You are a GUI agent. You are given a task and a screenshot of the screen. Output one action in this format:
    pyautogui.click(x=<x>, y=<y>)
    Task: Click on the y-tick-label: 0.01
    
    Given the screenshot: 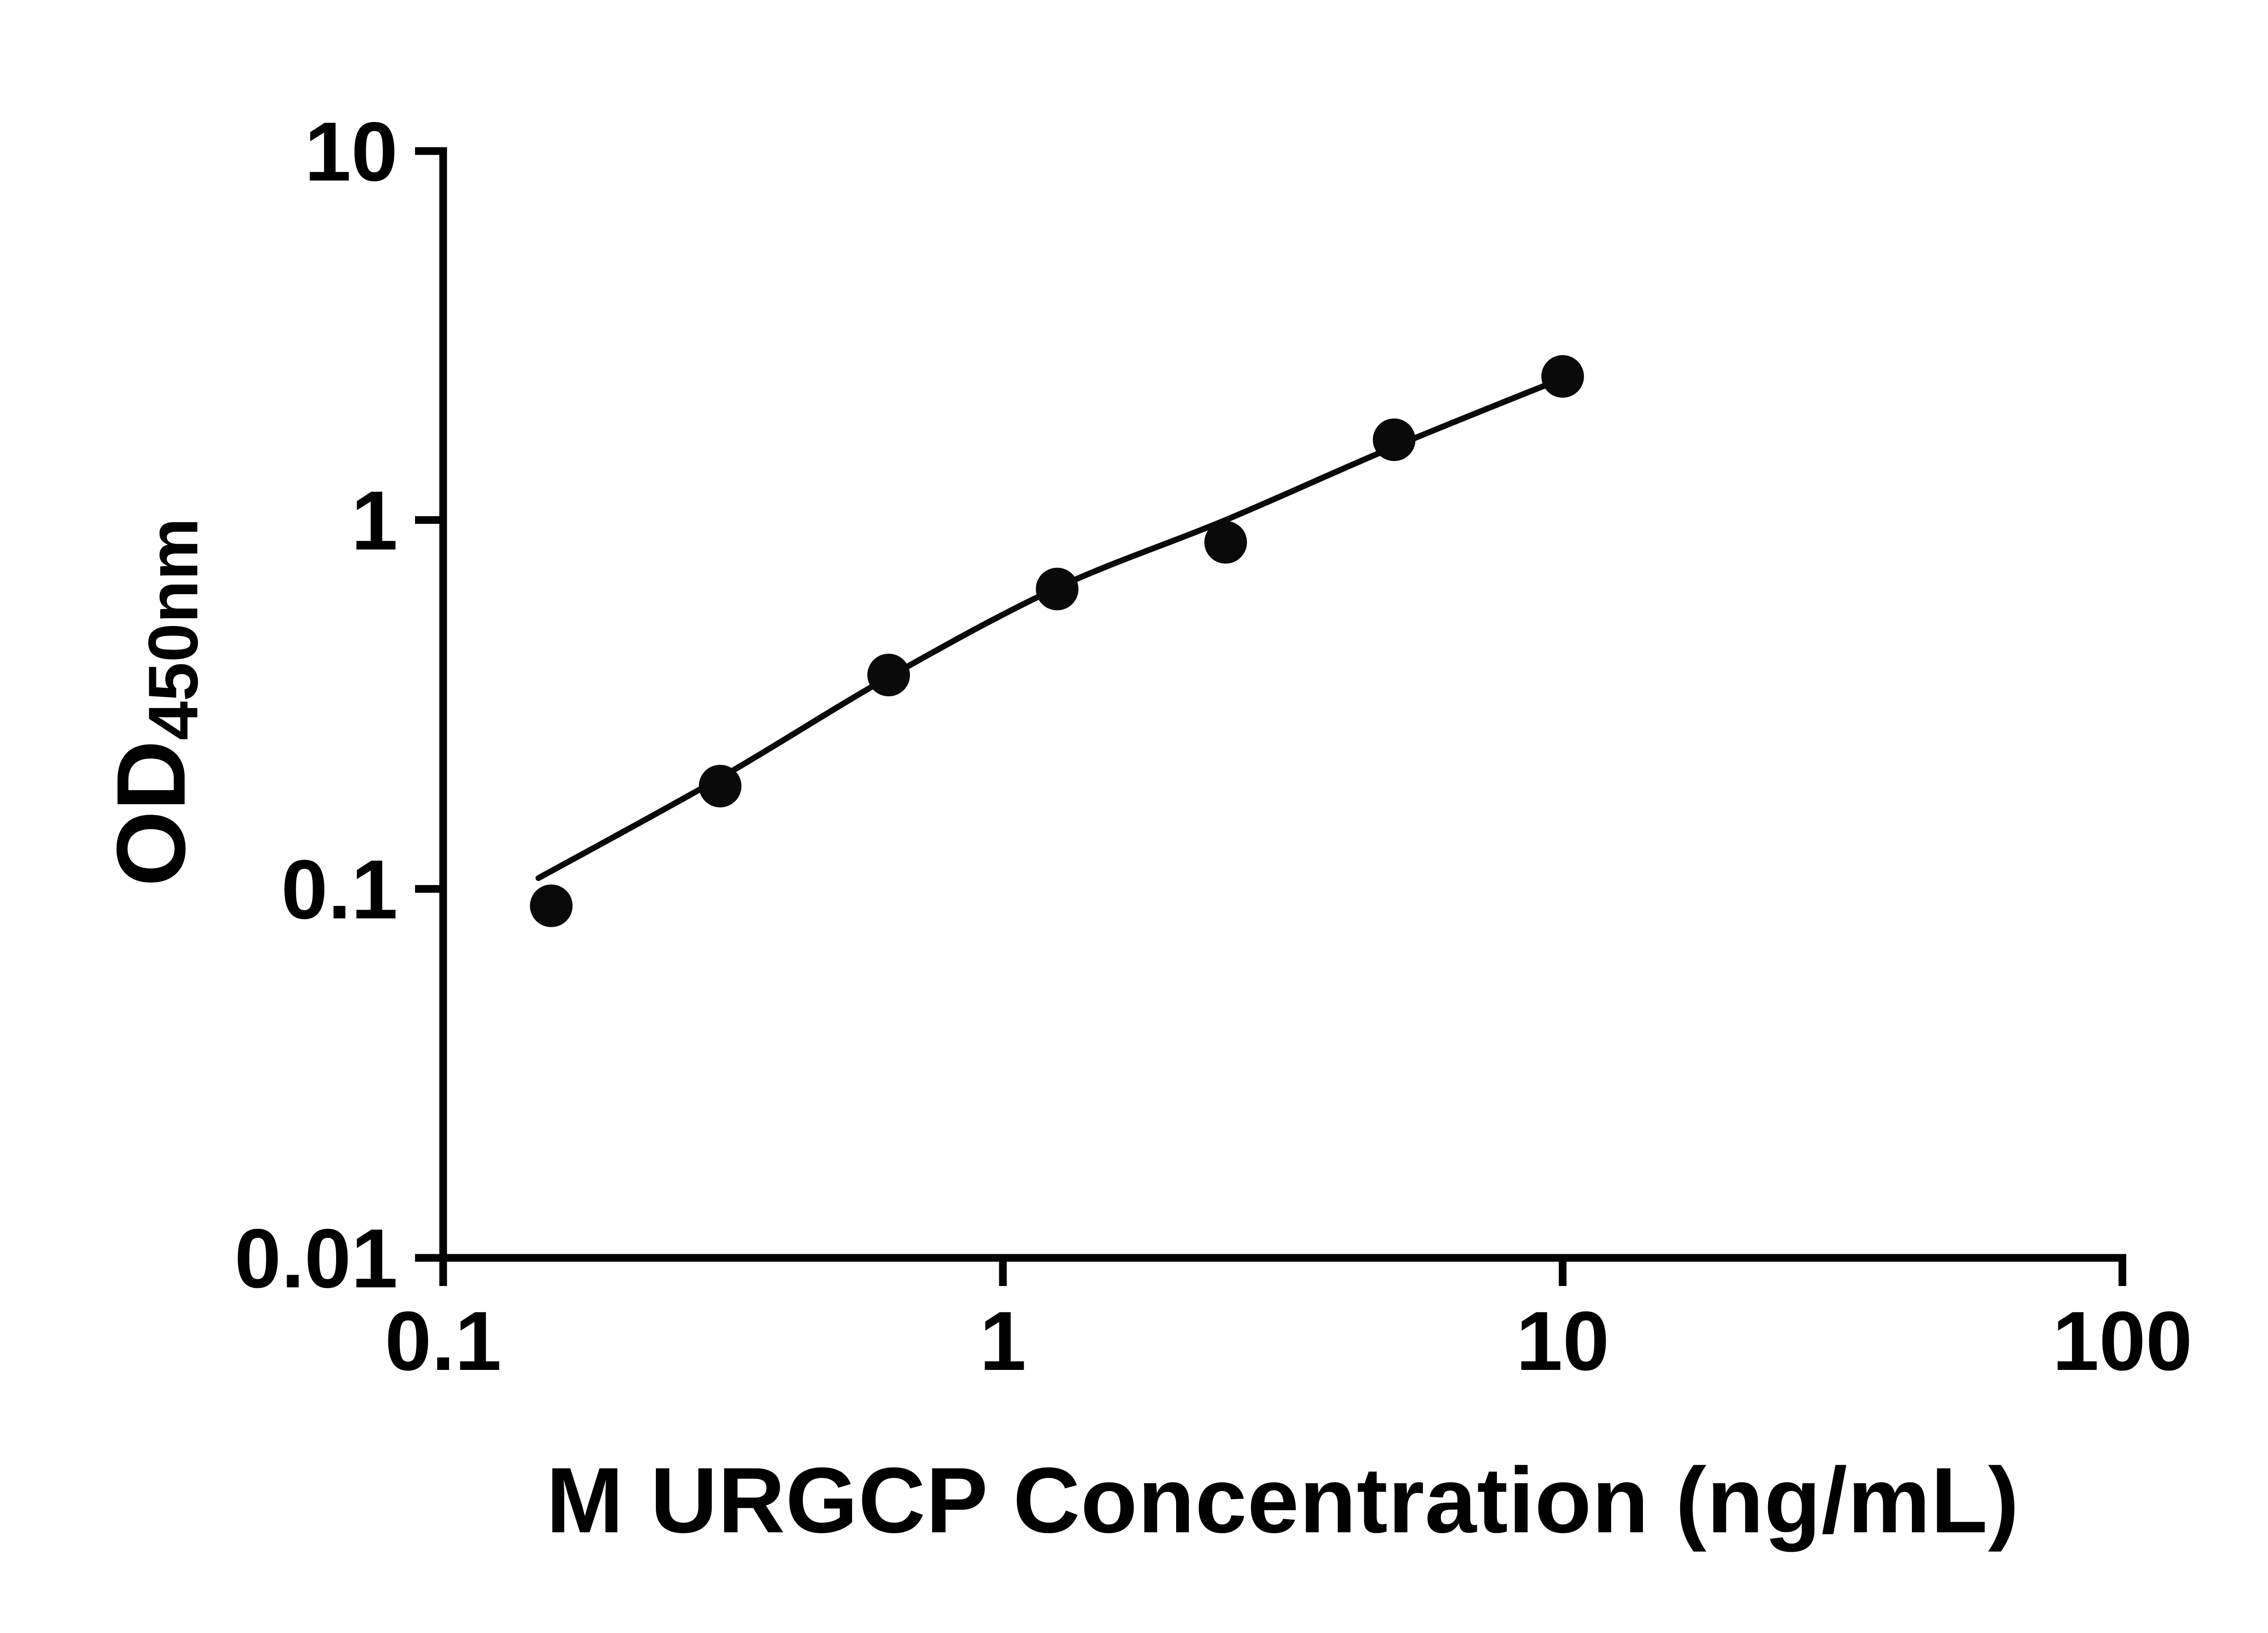 What is the action you would take?
    pyautogui.click(x=317, y=1258)
    